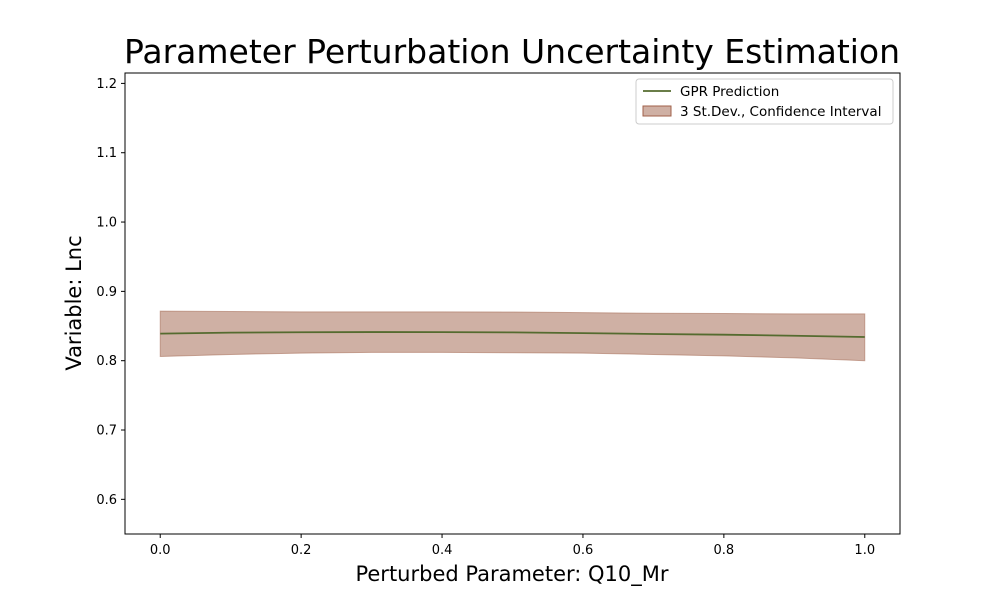 Image resolution: width=1000 pixels, height=600 pixels. I want to click on x-axis-label: Perturbed Parameter: Q10_Mr, so click(511, 574).